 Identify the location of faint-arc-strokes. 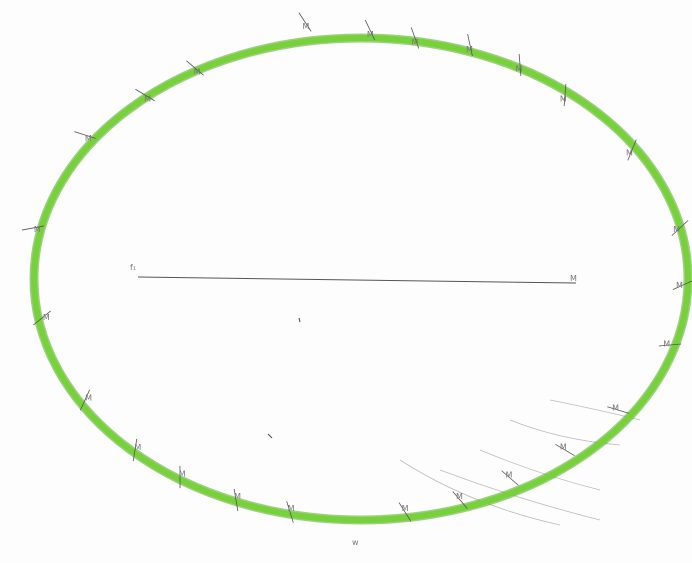
(520, 462).